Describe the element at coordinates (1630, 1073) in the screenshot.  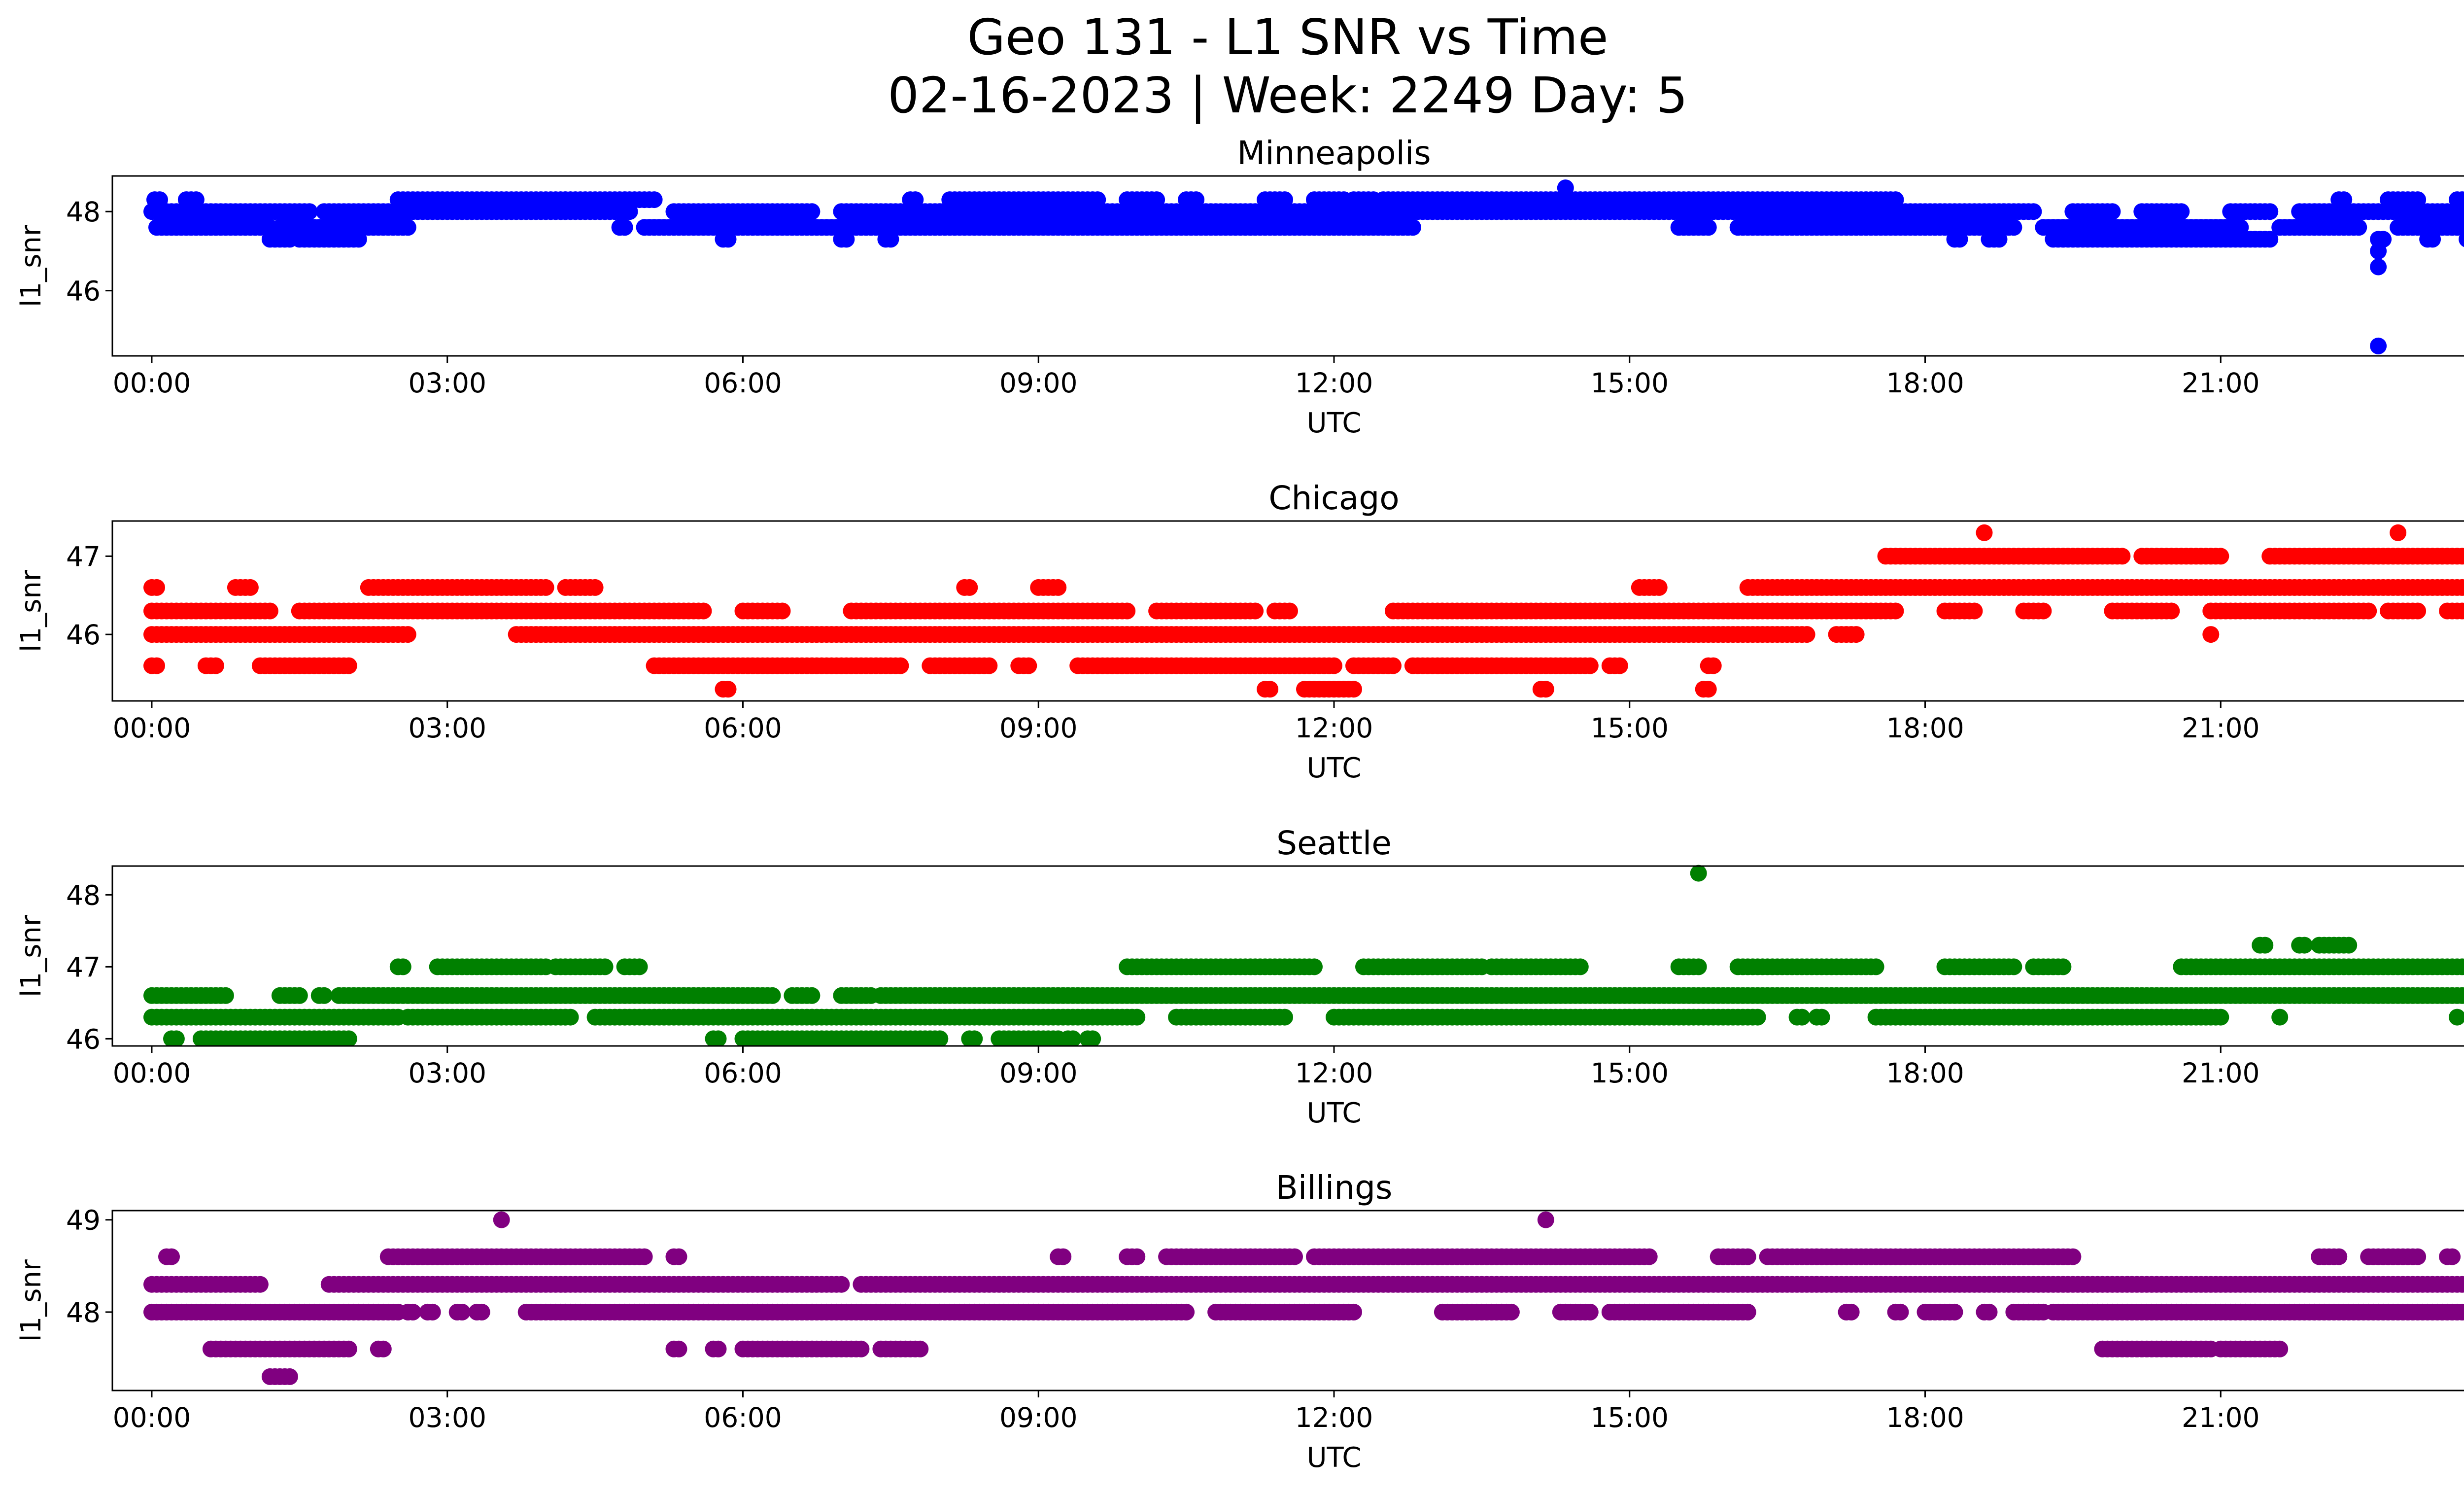
I see `x-tick-label: 15:00` at that location.